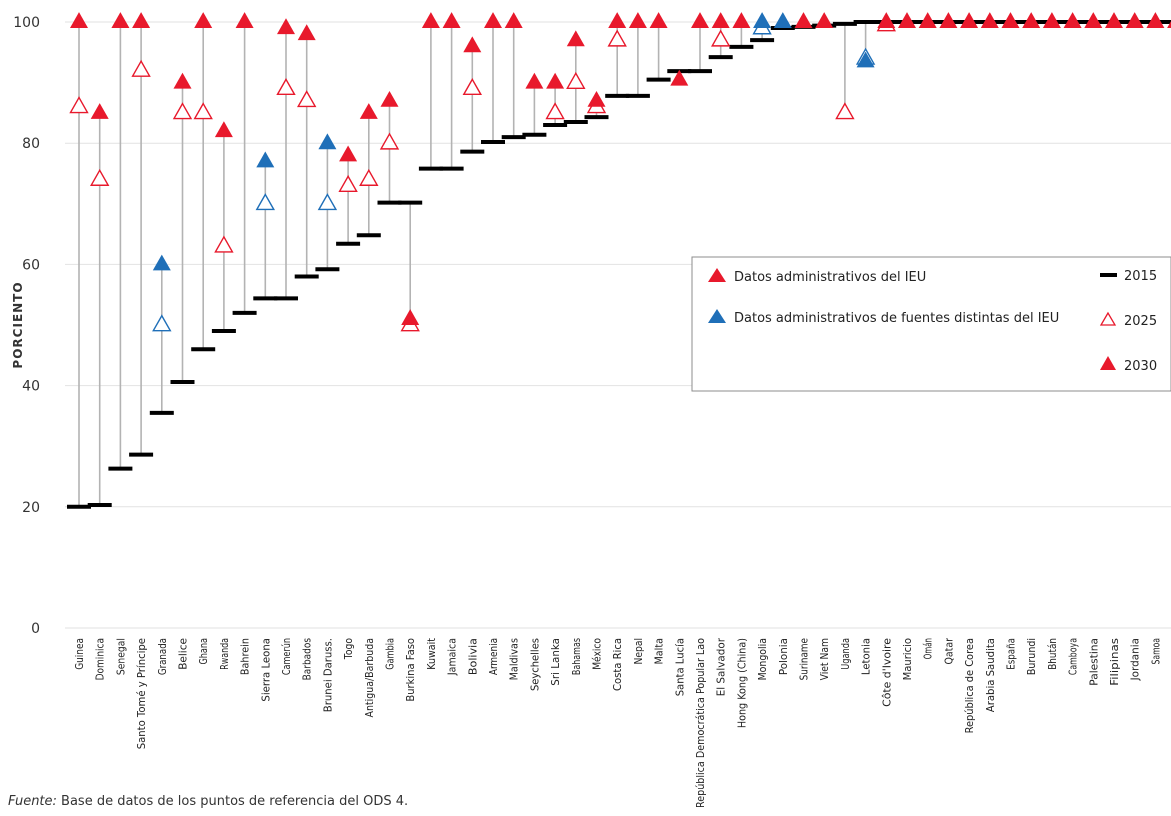  Describe the element at coordinates (224, 654) in the screenshot. I see `x-tick-label: Rwanda` at that location.